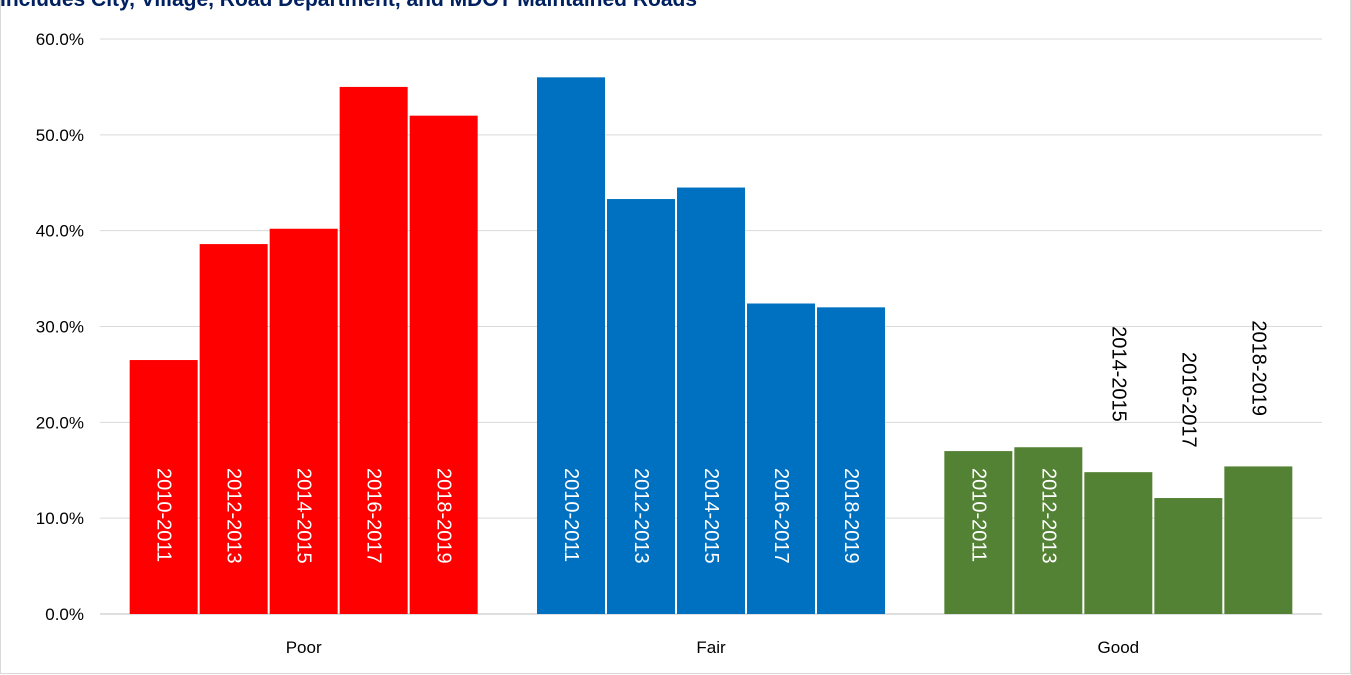  I want to click on x-category-label: Good, so click(1119, 647).